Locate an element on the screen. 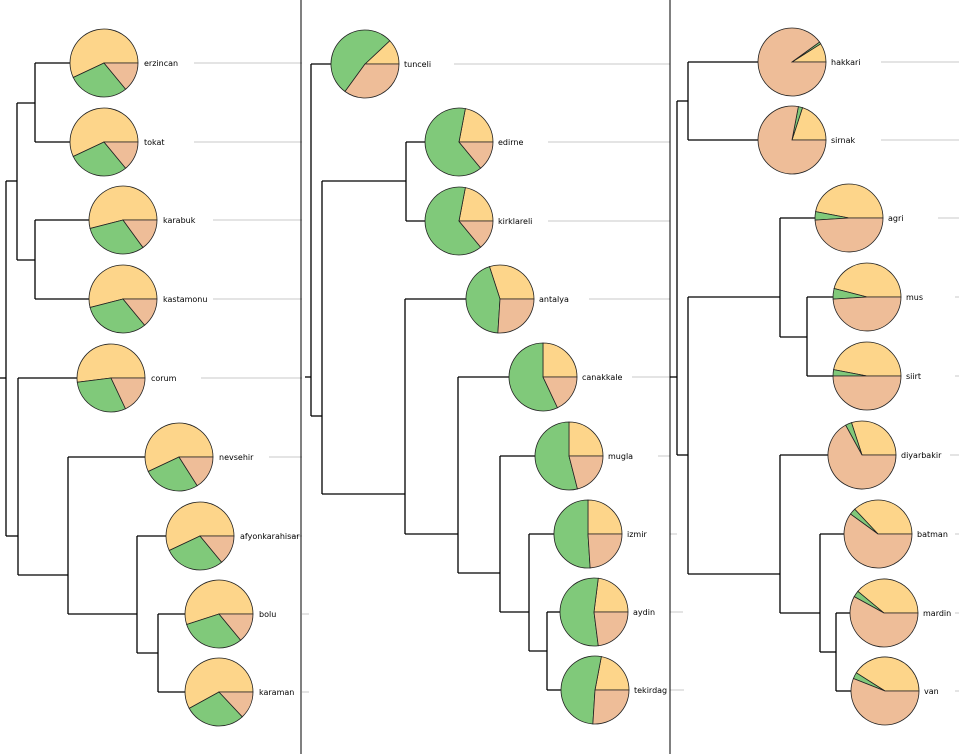 The height and width of the screenshot is (754, 959). leaf-label-batman: batman is located at coordinates (932, 534).